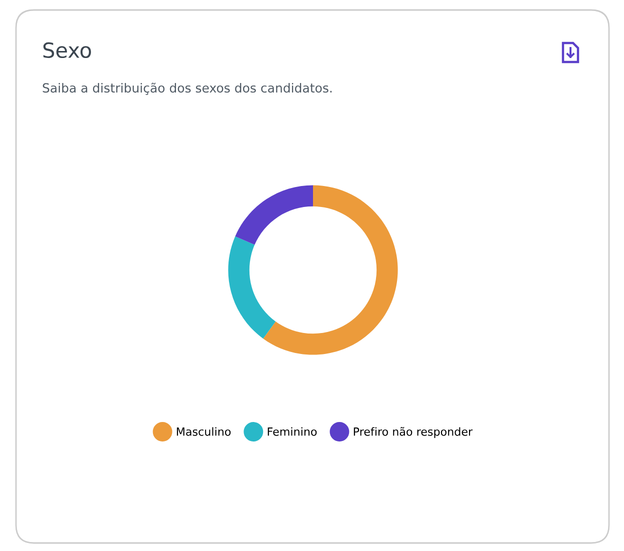  What do you see at coordinates (413, 432) in the screenshot?
I see `legend-label: Prefiro não responder` at bounding box center [413, 432].